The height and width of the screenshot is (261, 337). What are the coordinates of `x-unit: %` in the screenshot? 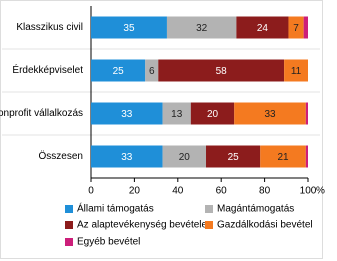 It's located at (320, 191).